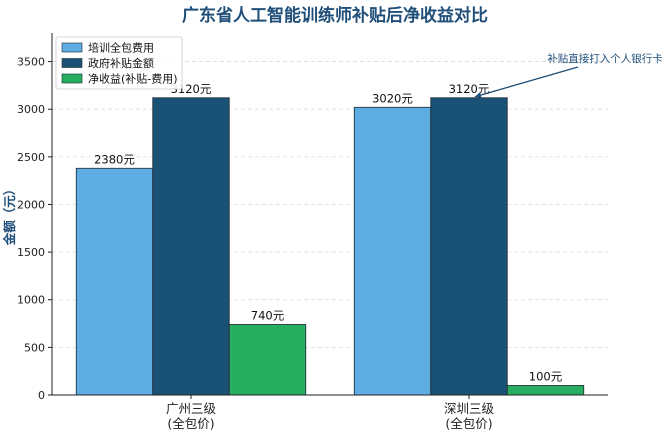 The image size is (670, 436). Describe the element at coordinates (335, 15) in the screenshot. I see `chart-title: 广东省人工智能训练师补贴后净收益对比` at that location.